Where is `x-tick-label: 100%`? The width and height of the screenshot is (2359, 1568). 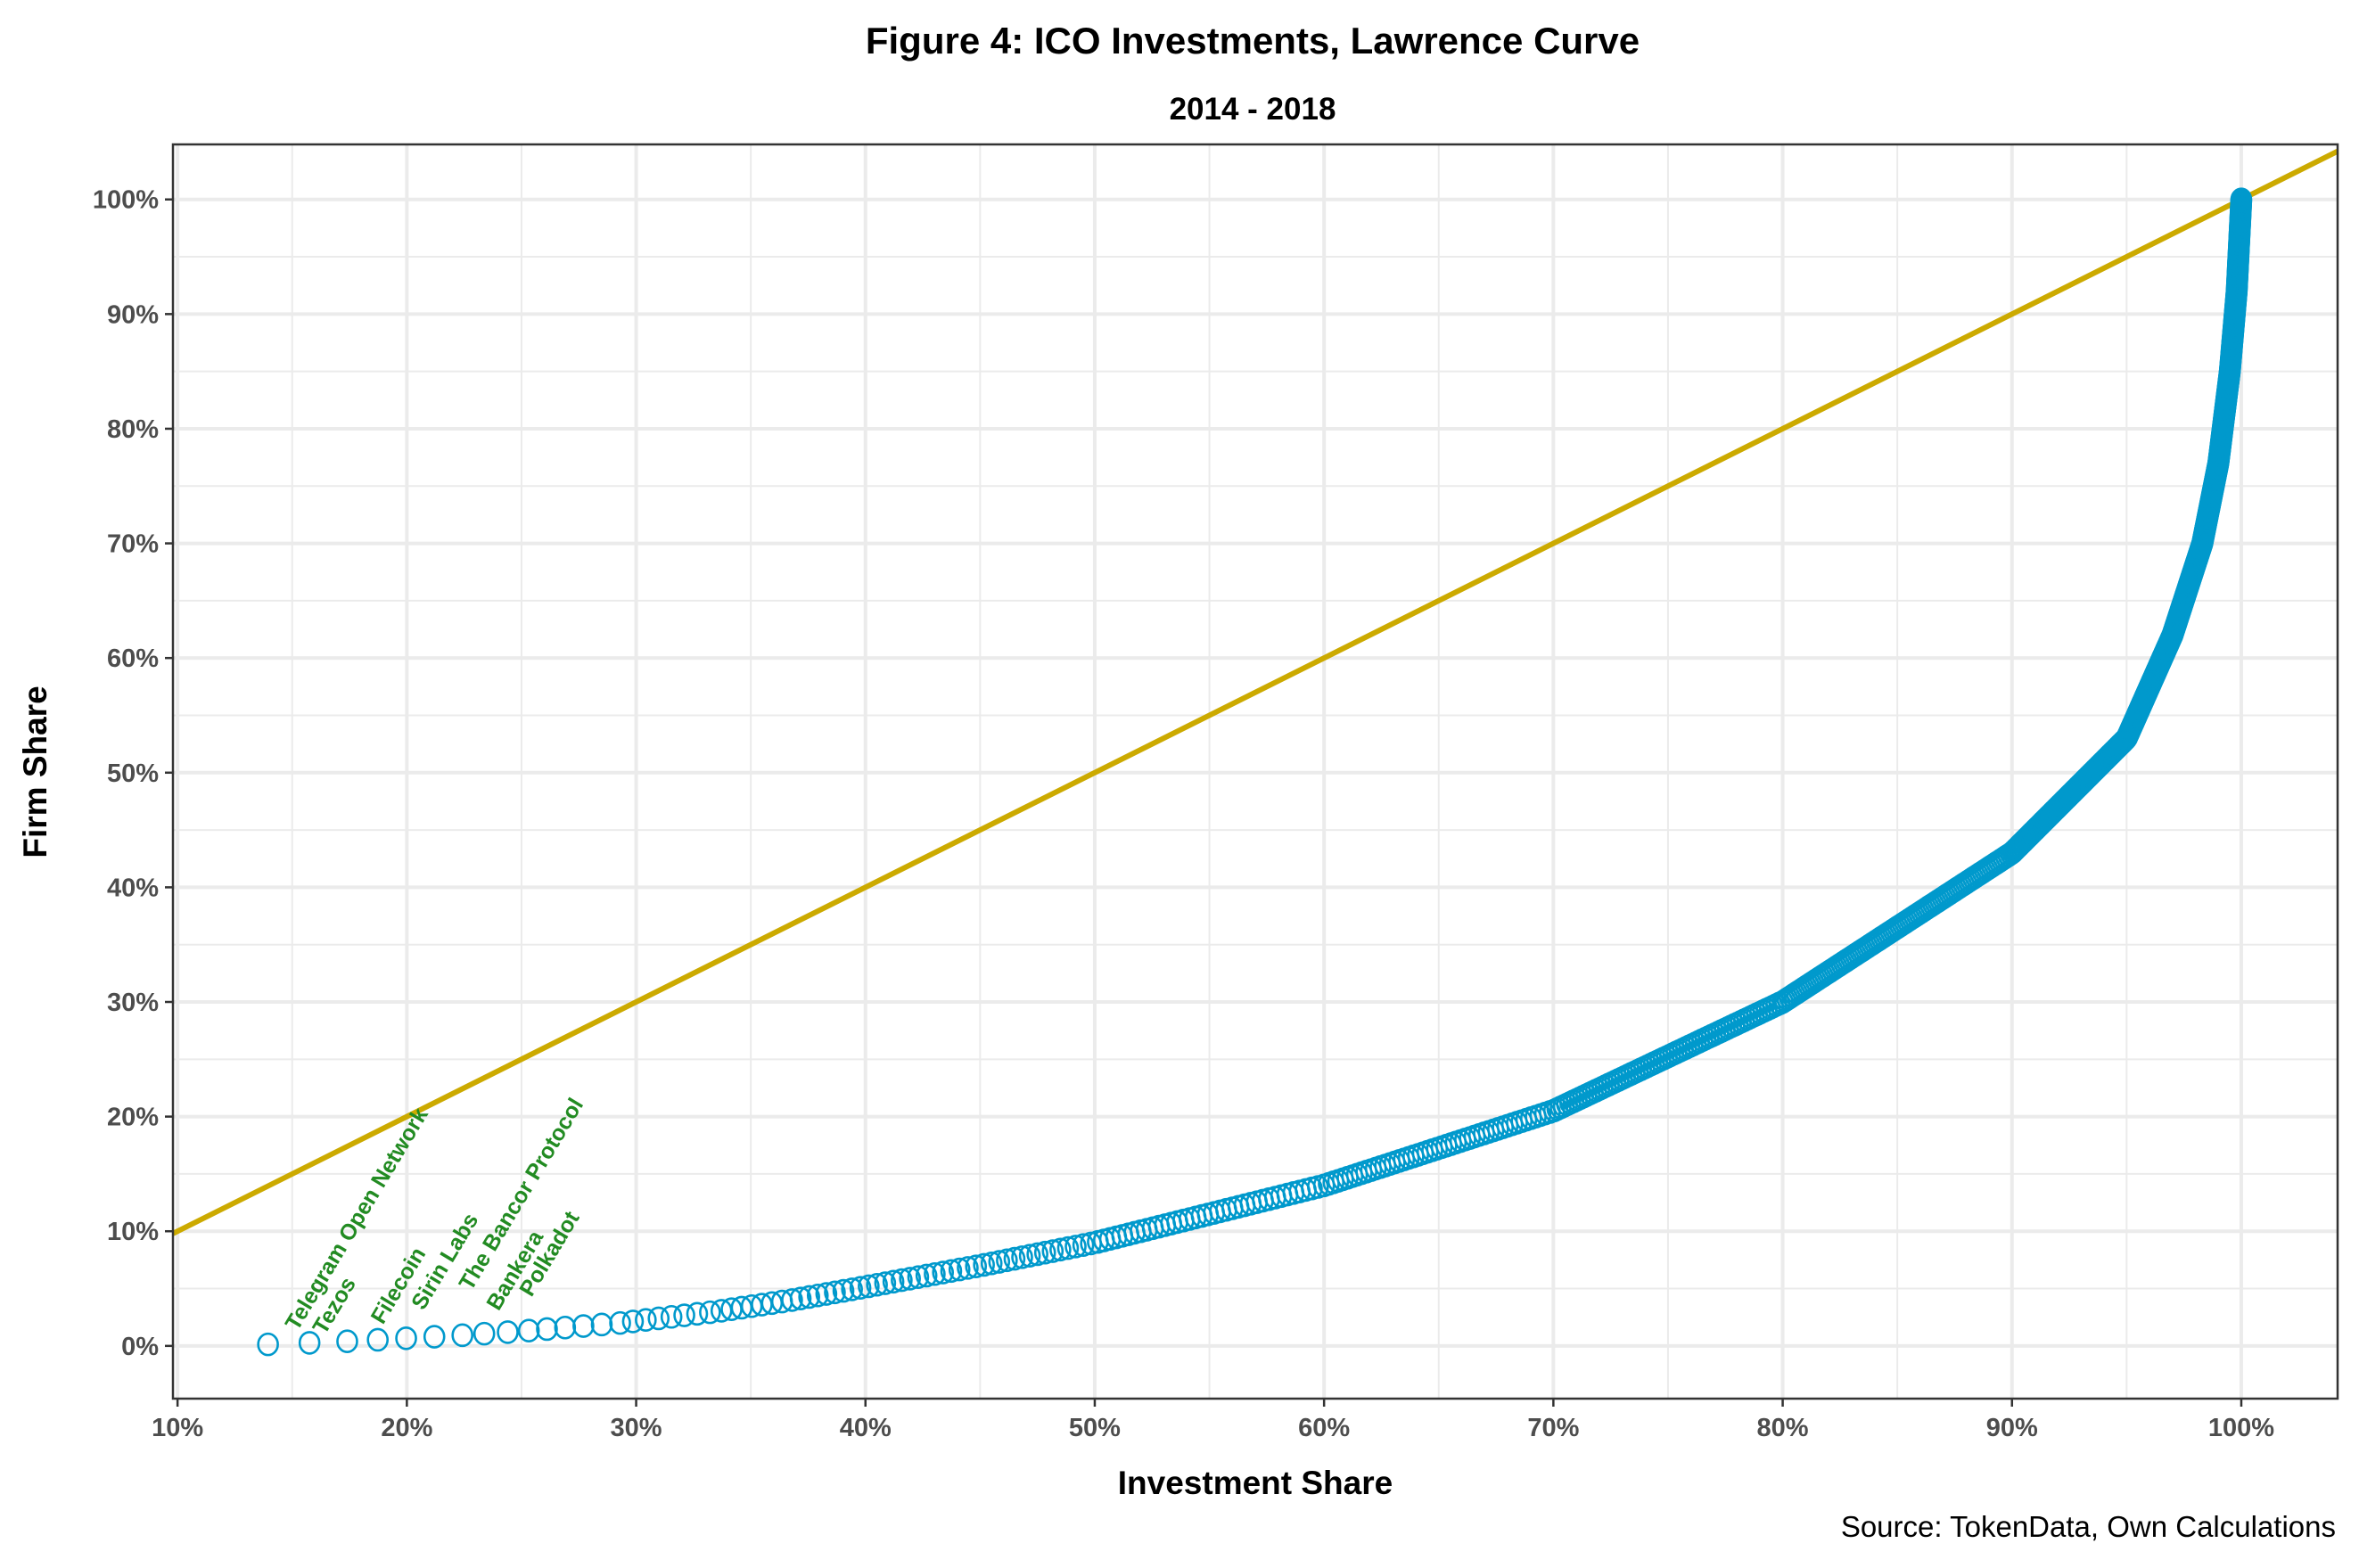
x-tick-label: 100% is located at coordinates (2241, 1428).